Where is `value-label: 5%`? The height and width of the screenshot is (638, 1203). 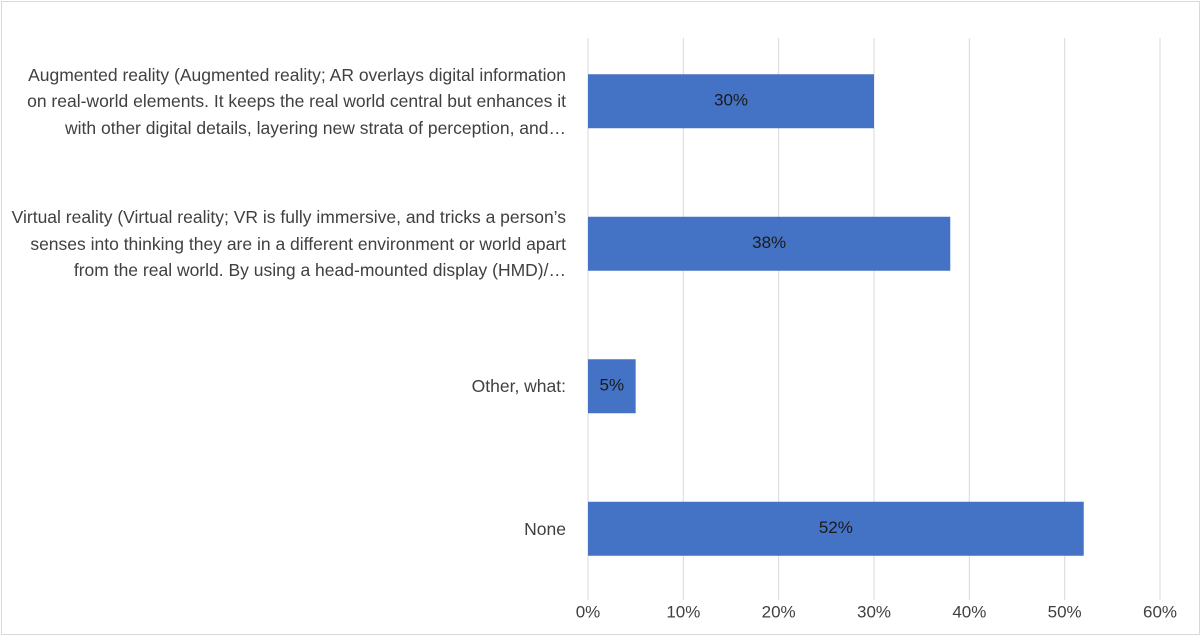 value-label: 5% is located at coordinates (612, 385).